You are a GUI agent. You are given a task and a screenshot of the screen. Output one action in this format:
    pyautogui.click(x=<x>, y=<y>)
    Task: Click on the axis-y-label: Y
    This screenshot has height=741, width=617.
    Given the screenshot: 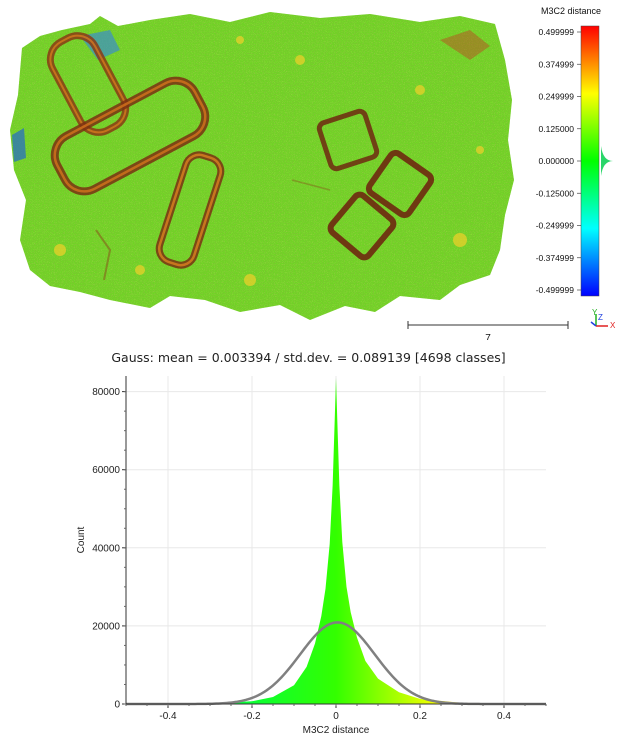 What is the action you would take?
    pyautogui.click(x=595, y=312)
    